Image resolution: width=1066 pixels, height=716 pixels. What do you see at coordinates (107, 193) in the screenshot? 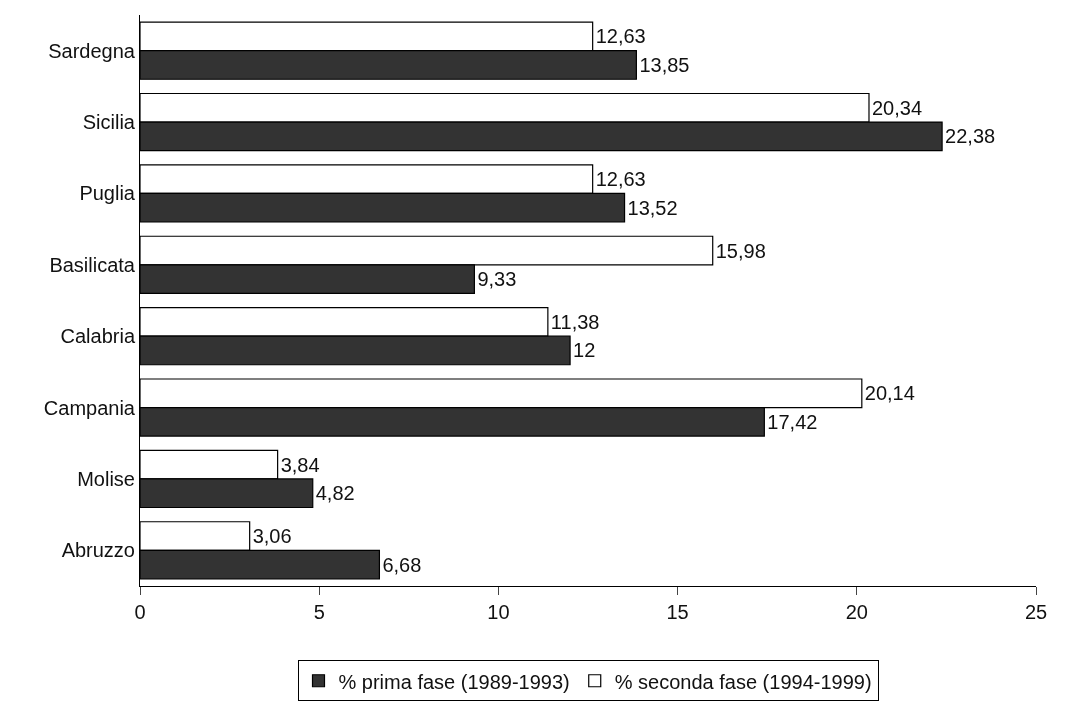
I see `y-tick-label: Puglia` at bounding box center [107, 193].